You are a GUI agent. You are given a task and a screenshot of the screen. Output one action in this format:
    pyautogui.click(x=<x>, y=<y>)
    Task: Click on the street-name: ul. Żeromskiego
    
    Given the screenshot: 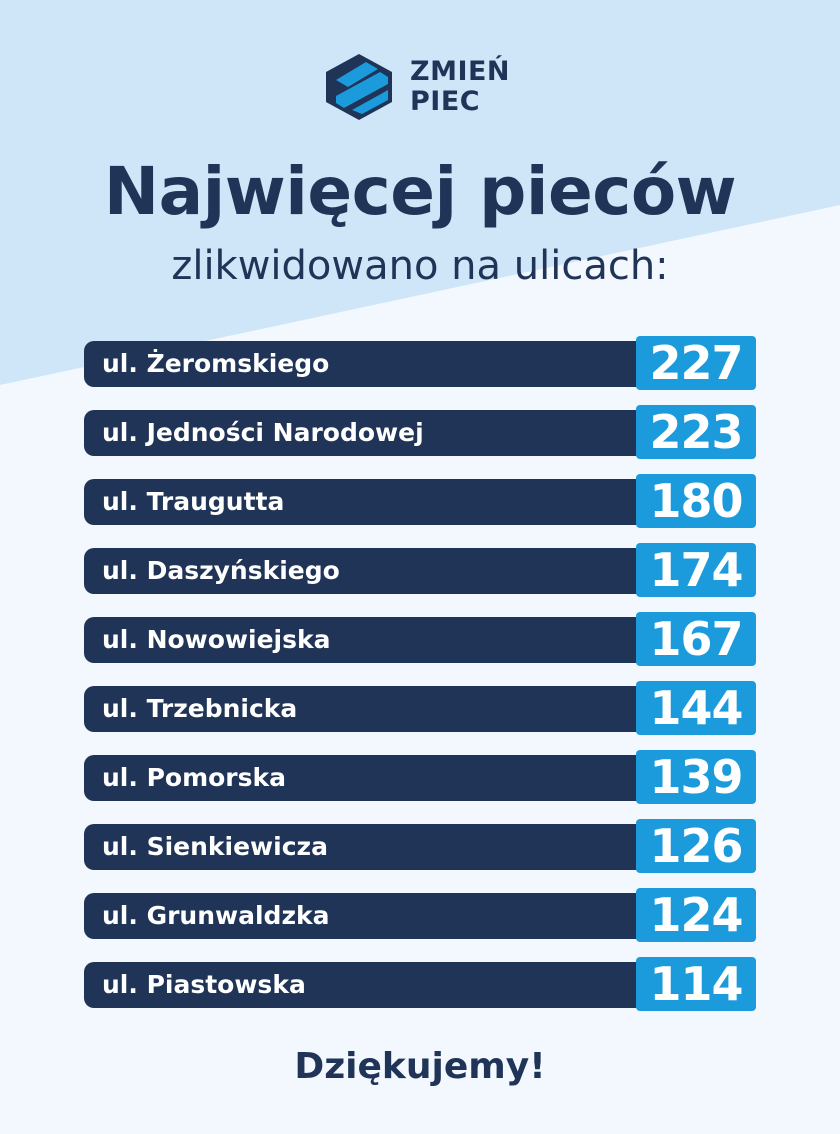 What is the action you would take?
    pyautogui.click(x=216, y=363)
    